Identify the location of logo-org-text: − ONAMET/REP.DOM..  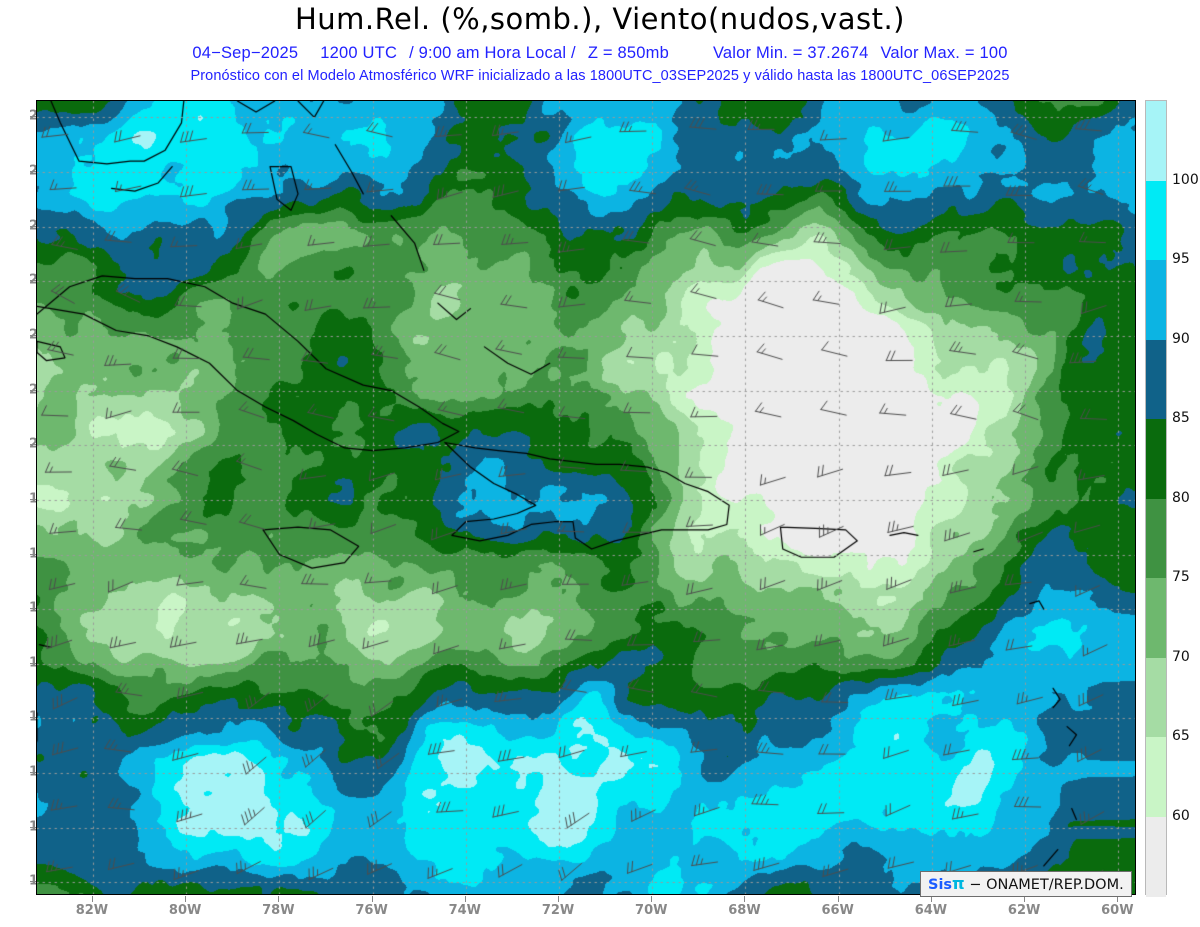
(1046, 885).